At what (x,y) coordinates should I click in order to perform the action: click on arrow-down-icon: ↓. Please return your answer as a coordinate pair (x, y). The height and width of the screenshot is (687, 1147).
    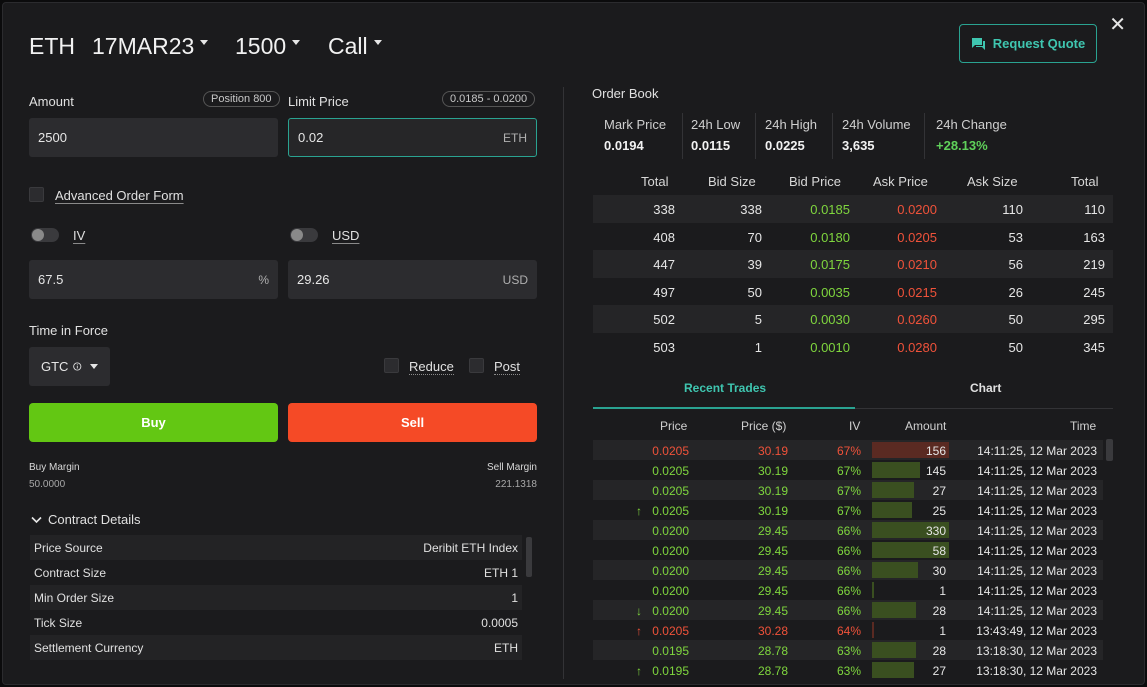
    Looking at the image, I should click on (639, 611).